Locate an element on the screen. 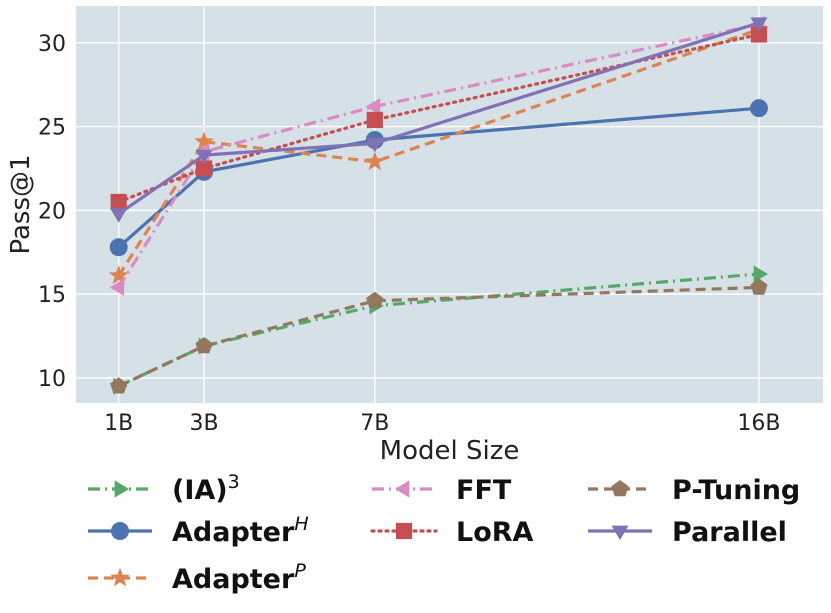 This screenshot has height=613, width=831. x-tick-label: 16B is located at coordinates (758, 423).